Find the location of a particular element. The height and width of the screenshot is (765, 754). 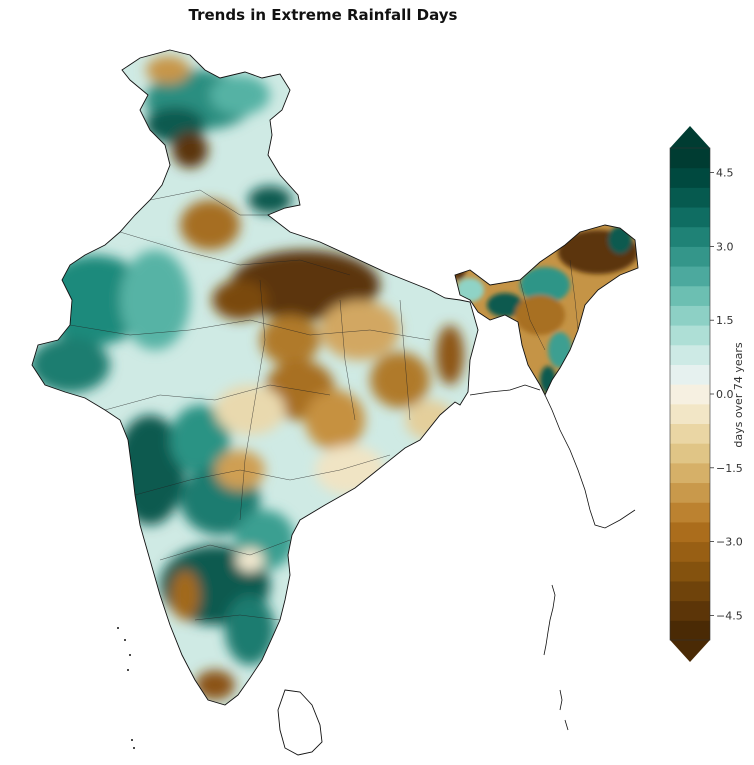

colorbar-tick-label: 1.5 is located at coordinates (725, 320).